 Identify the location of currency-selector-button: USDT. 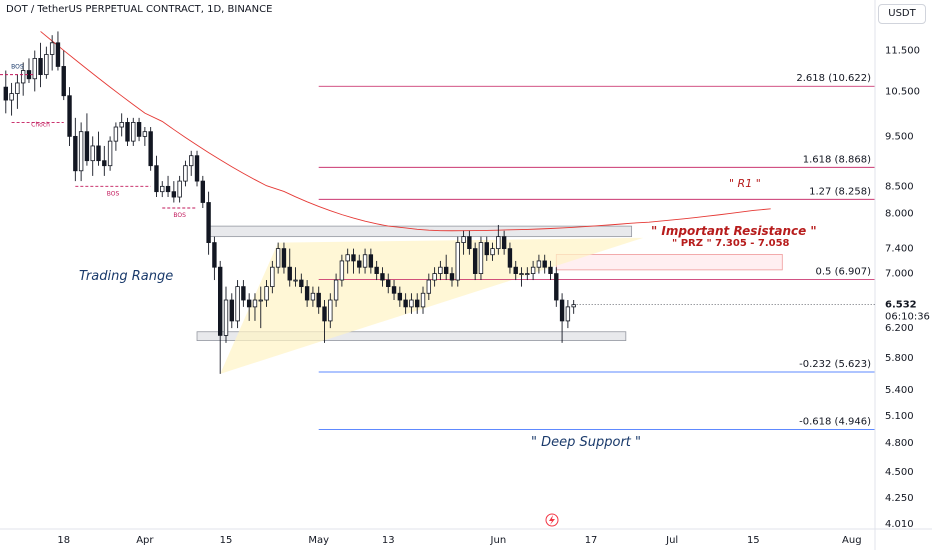
(902, 14).